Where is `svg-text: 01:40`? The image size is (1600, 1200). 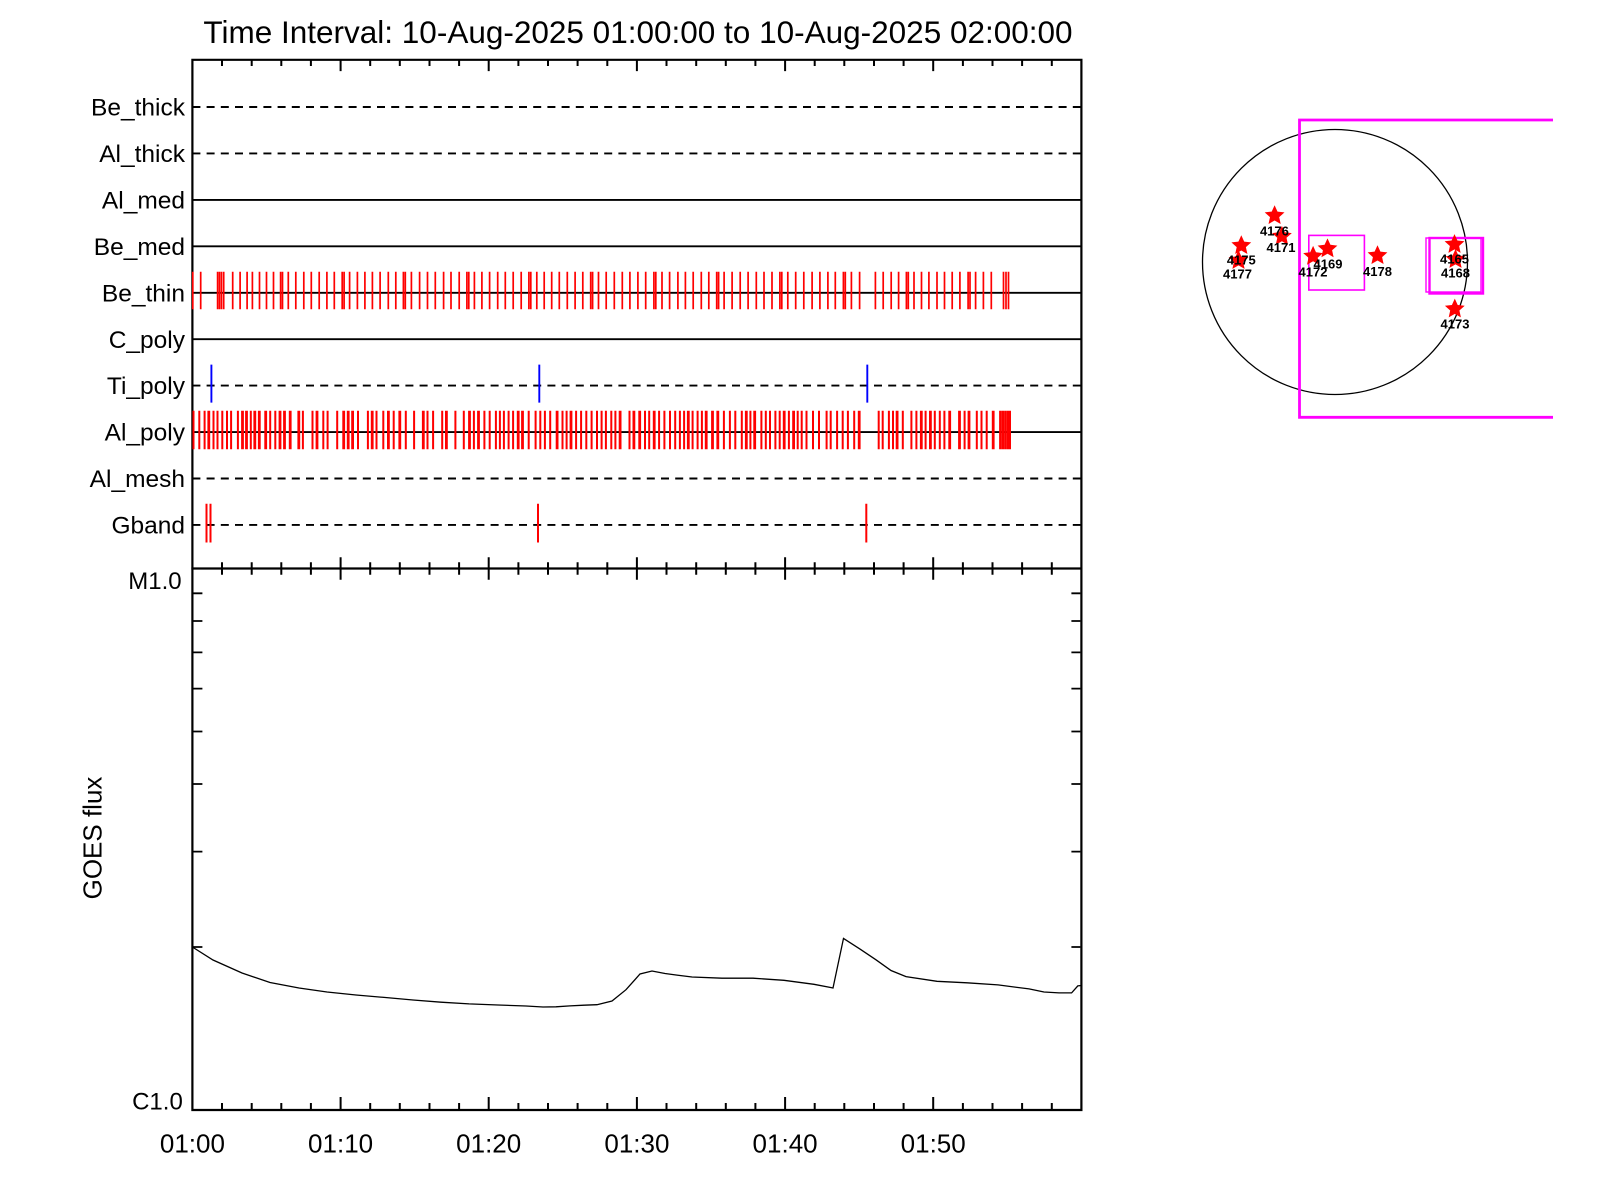 svg-text: 01:40 is located at coordinates (785, 1144).